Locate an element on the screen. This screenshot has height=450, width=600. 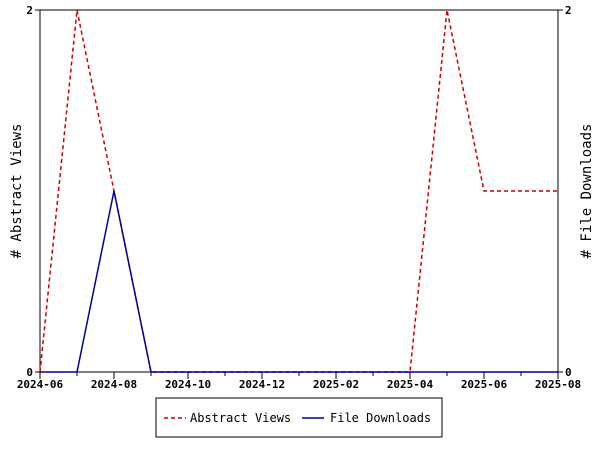
x-tick-label: 2025-04 is located at coordinates (410, 384).